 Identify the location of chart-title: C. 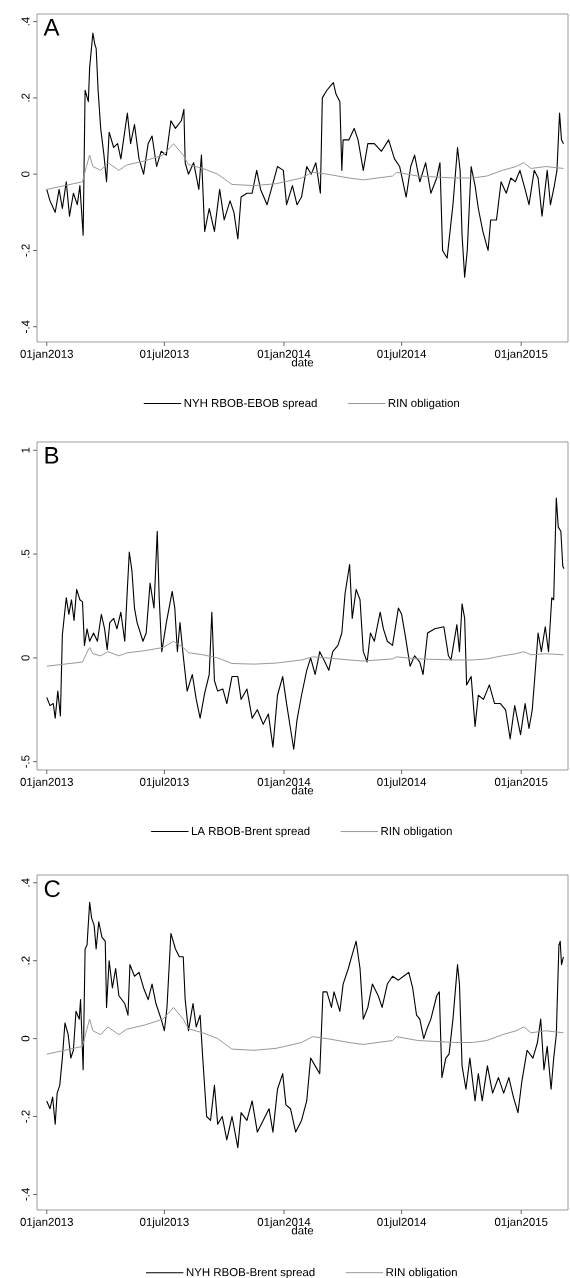
(52, 889).